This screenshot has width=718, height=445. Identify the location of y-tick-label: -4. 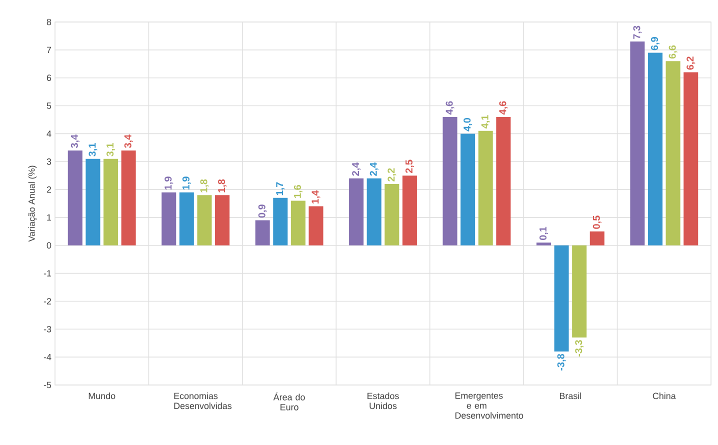
(48, 357).